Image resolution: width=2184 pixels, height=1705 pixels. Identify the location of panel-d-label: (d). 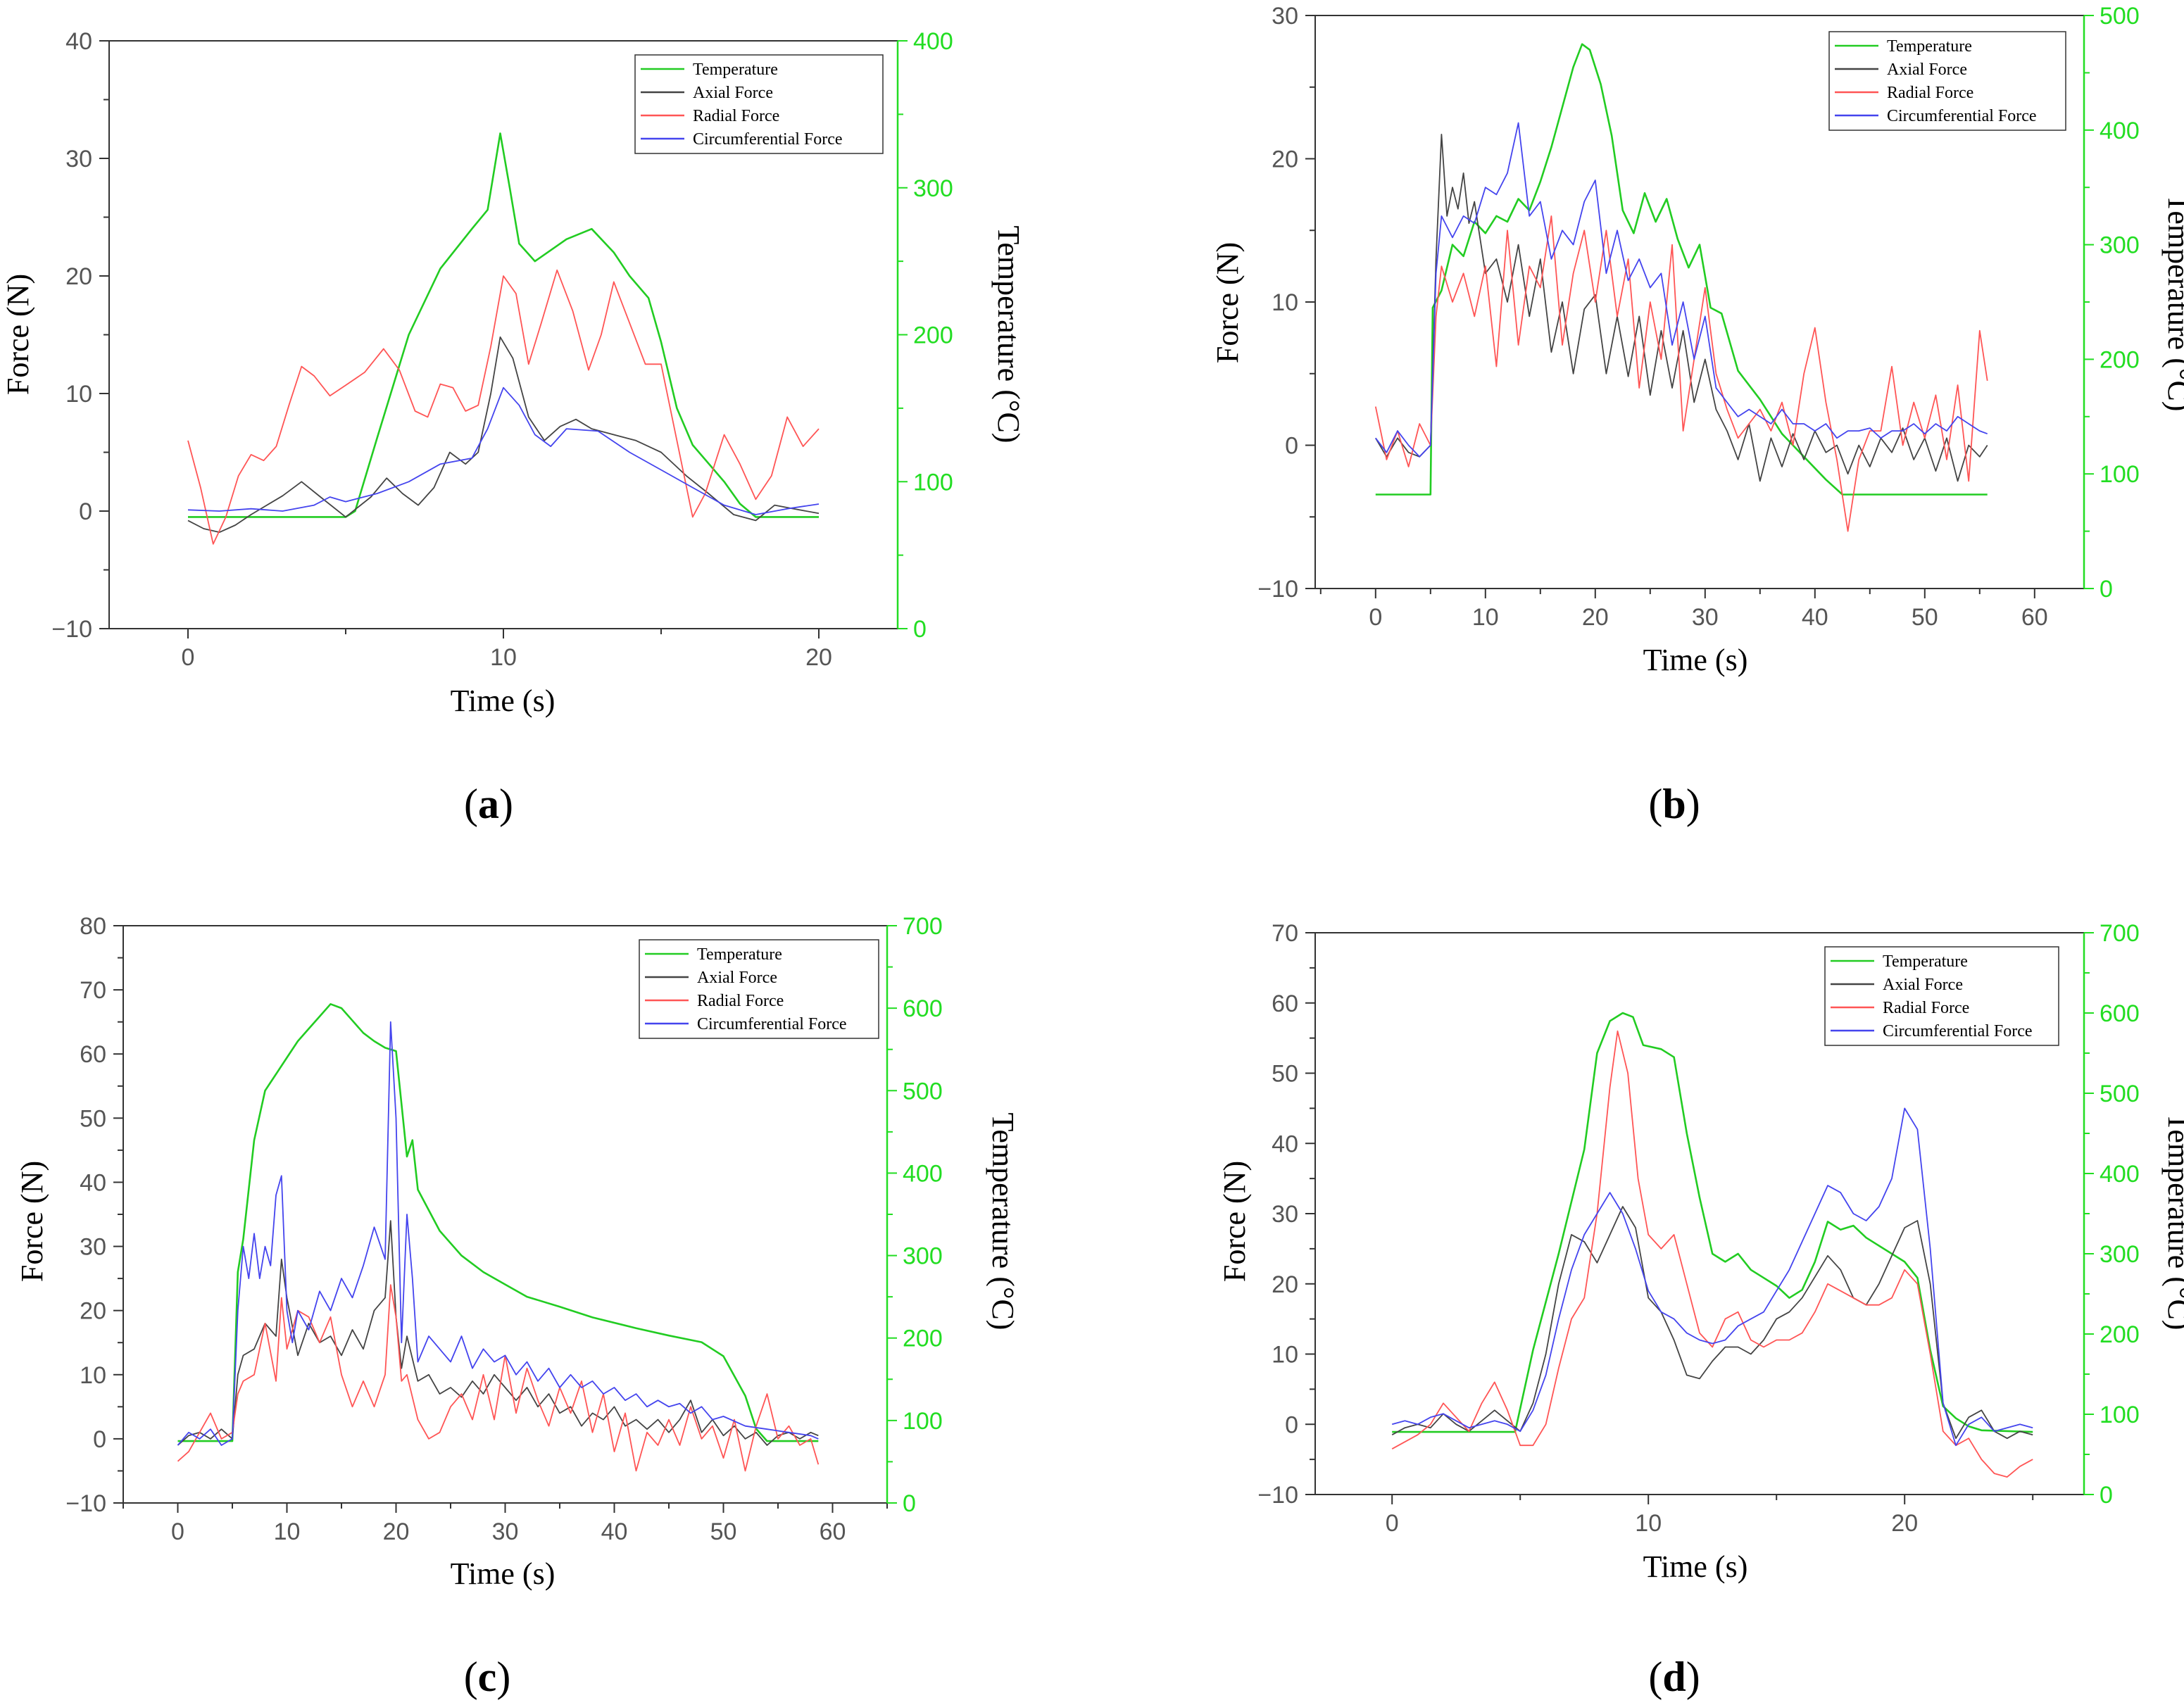
(1674, 1677).